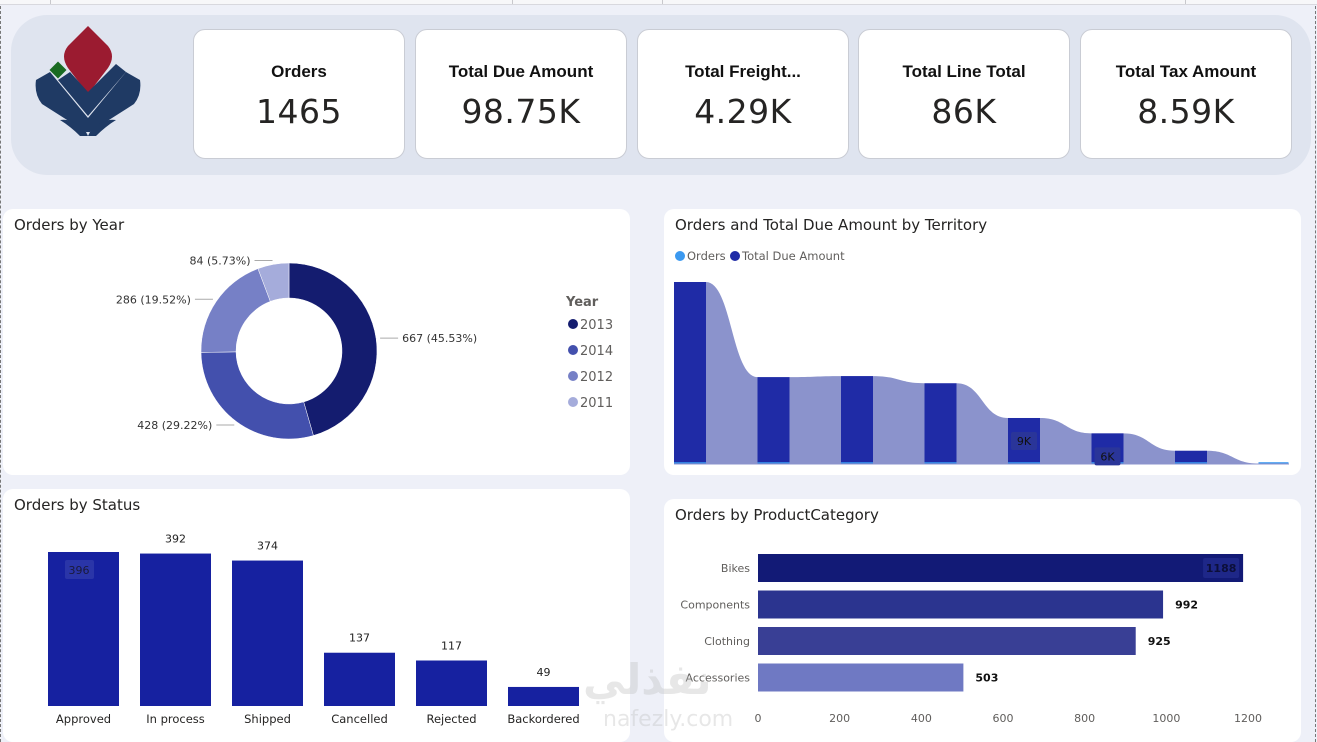  What do you see at coordinates (153, 299) in the screenshot?
I see `donut-data-label: 286 (19.52%)` at bounding box center [153, 299].